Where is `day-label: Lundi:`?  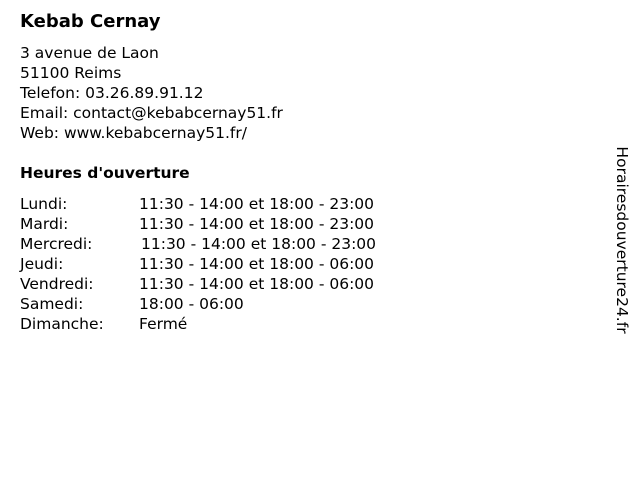 day-label: Lundi: is located at coordinates (44, 204).